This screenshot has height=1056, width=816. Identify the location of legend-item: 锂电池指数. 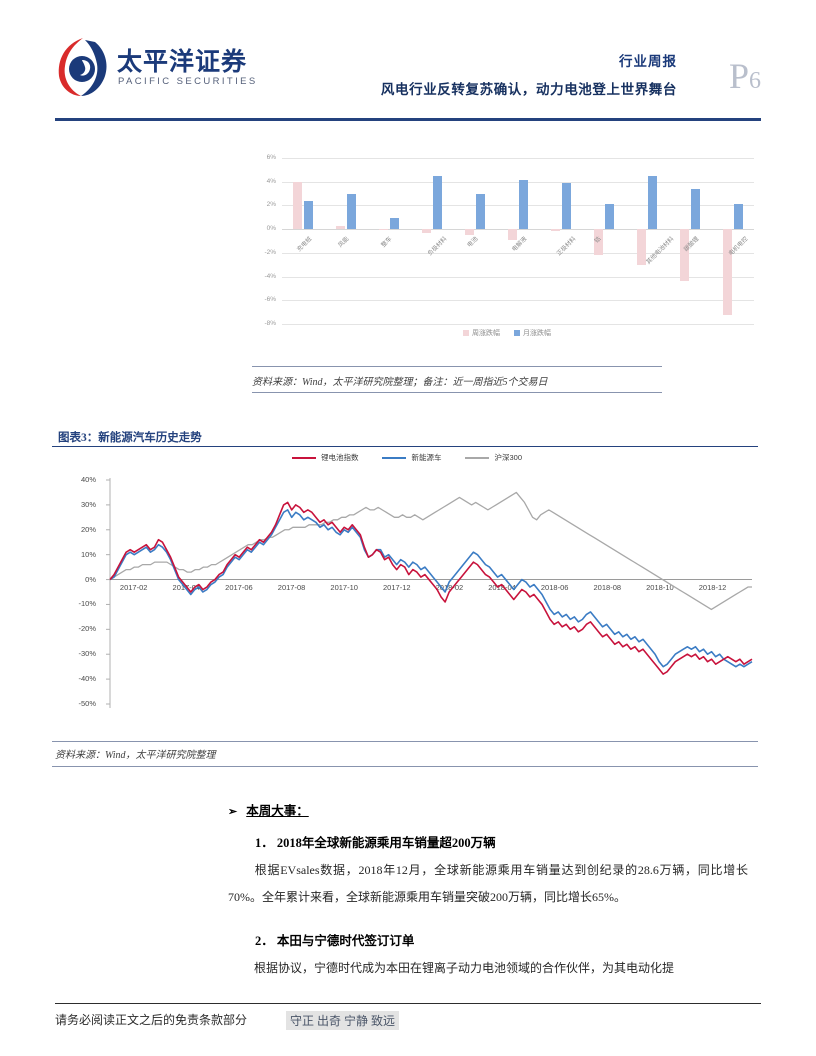
(325, 457).